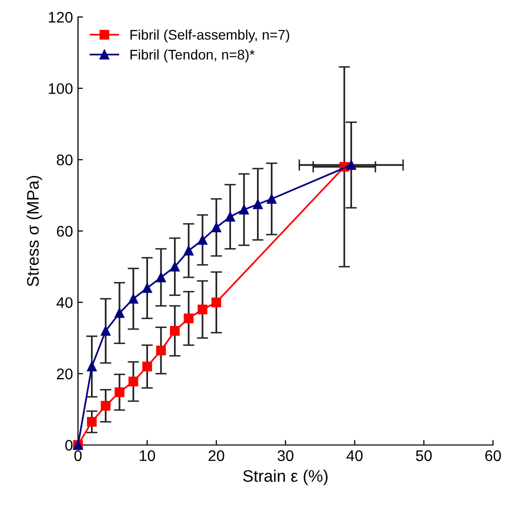 The width and height of the screenshot is (512, 508). Describe the element at coordinates (424, 456) in the screenshot. I see `x-tick-label: 50` at that location.